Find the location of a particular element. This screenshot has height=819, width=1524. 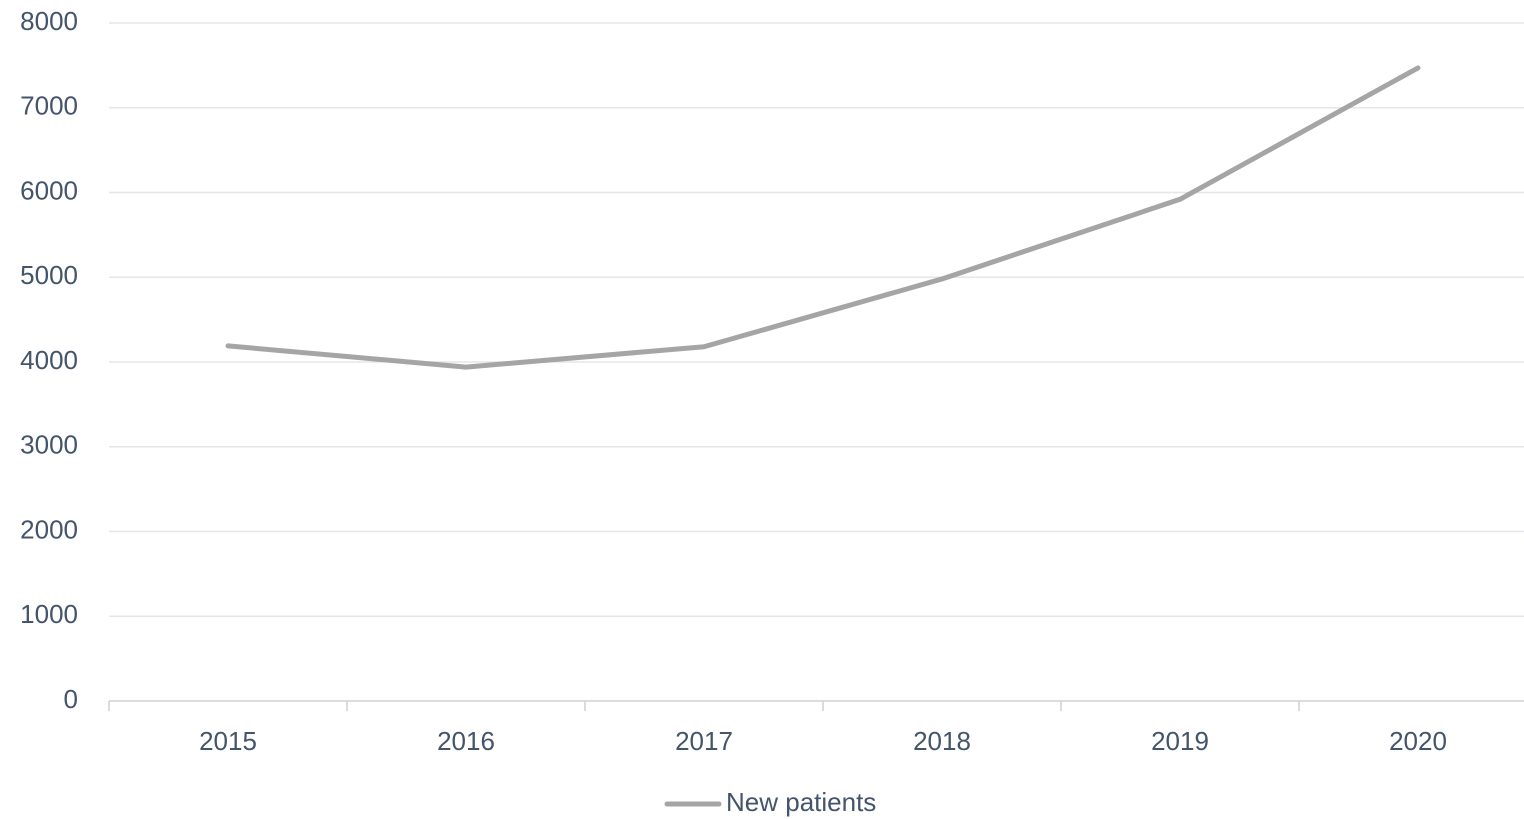

y-tick-label: 1000 is located at coordinates (49, 614).